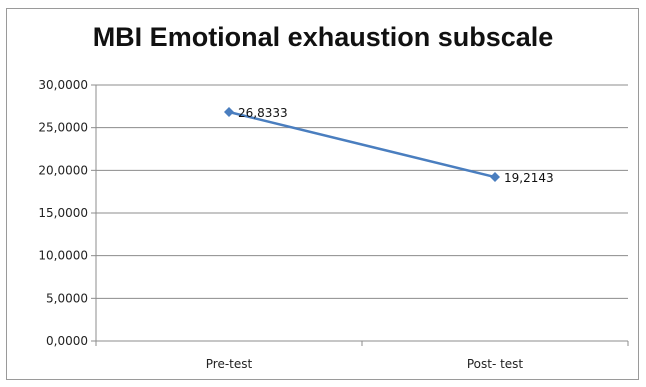 The height and width of the screenshot is (387, 646). I want to click on y-tick-label: 5,0000, so click(67, 298).